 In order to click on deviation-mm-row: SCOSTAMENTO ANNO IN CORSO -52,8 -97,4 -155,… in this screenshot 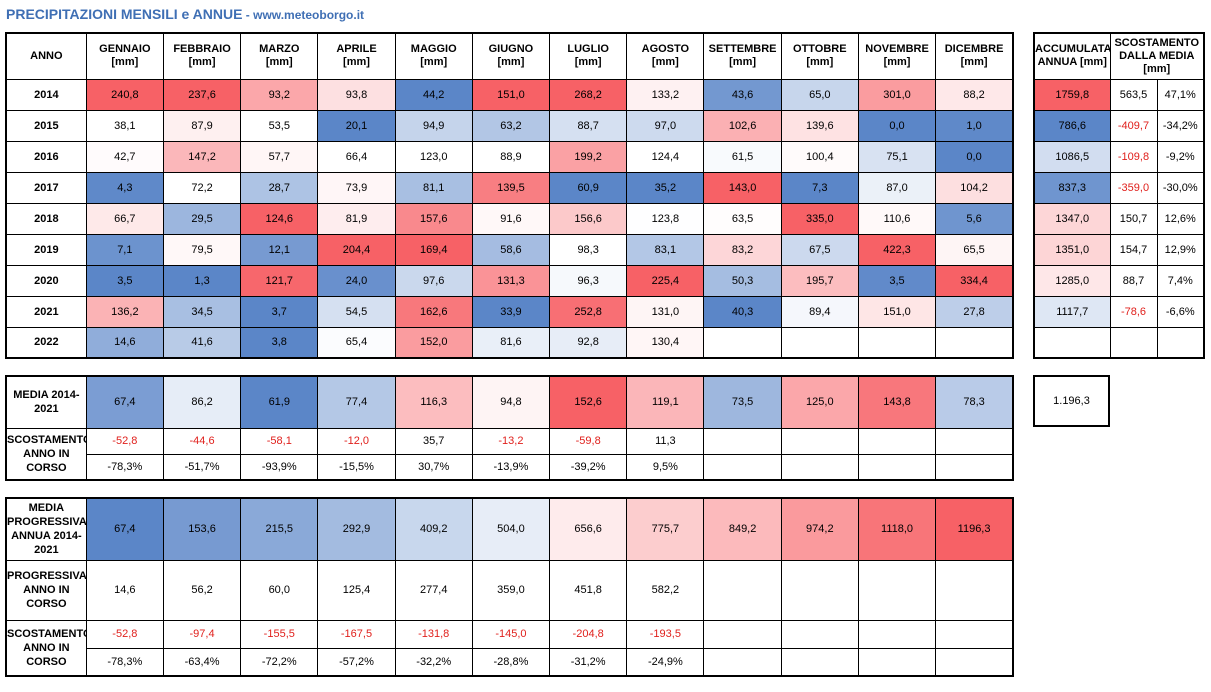, I will do `click(509, 648)`.